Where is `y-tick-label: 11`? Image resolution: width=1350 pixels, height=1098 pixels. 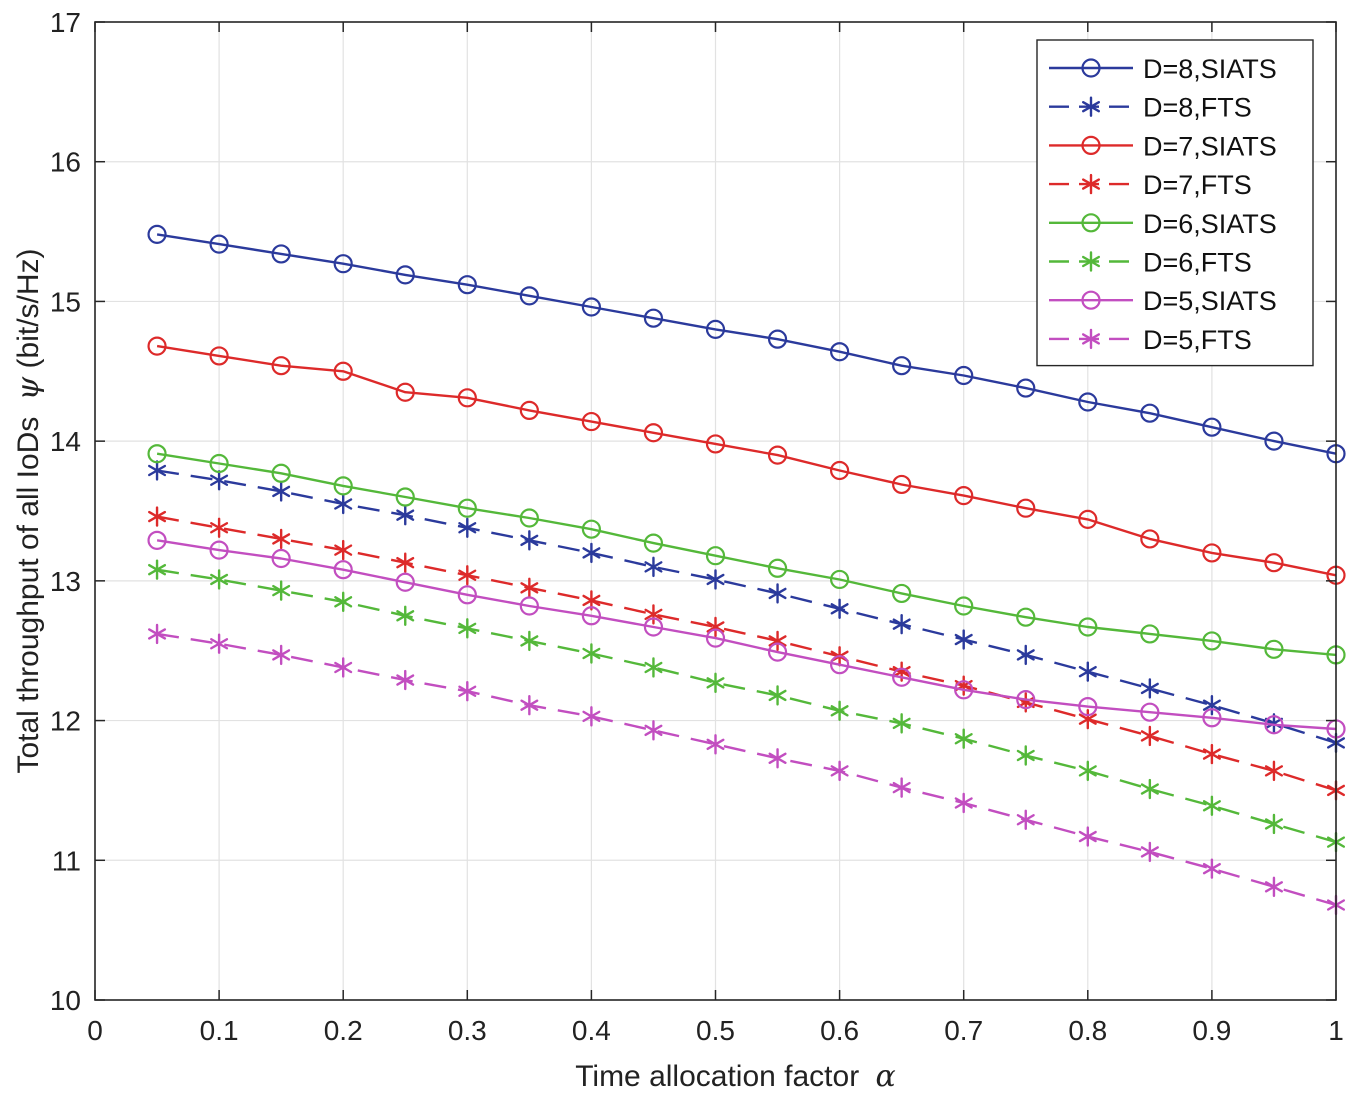 y-tick-label: 11 is located at coordinates (66, 860).